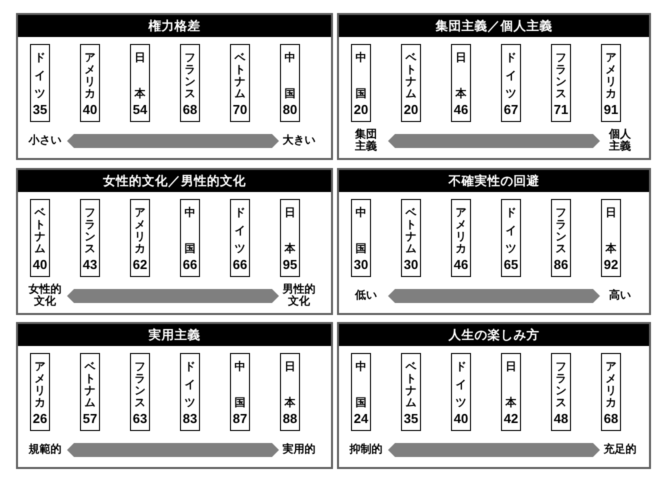 The image size is (670, 486). What do you see at coordinates (611, 264) in the screenshot?
I see `data-label: 92` at bounding box center [611, 264].